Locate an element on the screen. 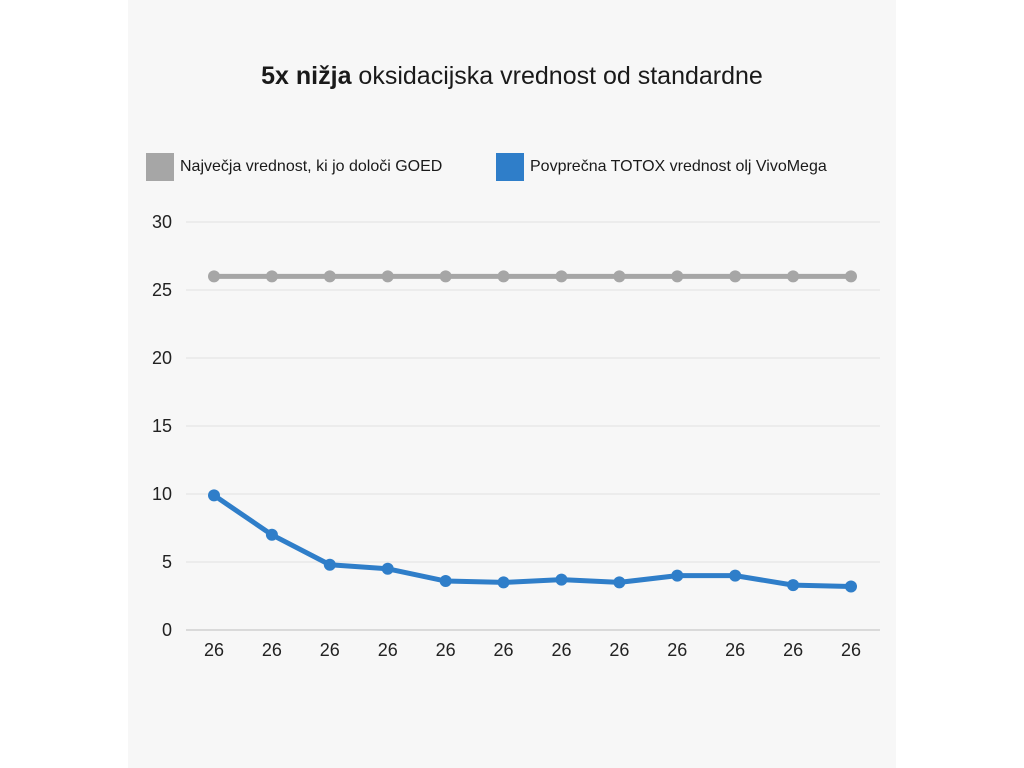 The width and height of the screenshot is (1024, 768). legend-item-goed: Največja vrednost, ki jo določi GOED is located at coordinates (294, 167).